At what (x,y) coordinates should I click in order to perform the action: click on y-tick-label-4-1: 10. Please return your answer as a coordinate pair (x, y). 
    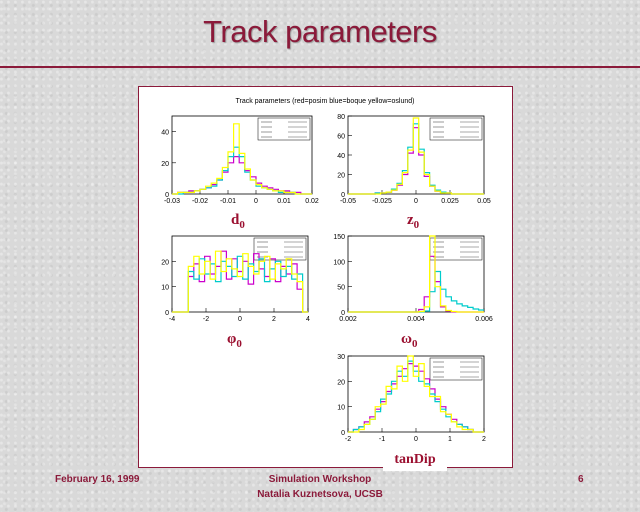
    Looking at the image, I should click on (341, 408).